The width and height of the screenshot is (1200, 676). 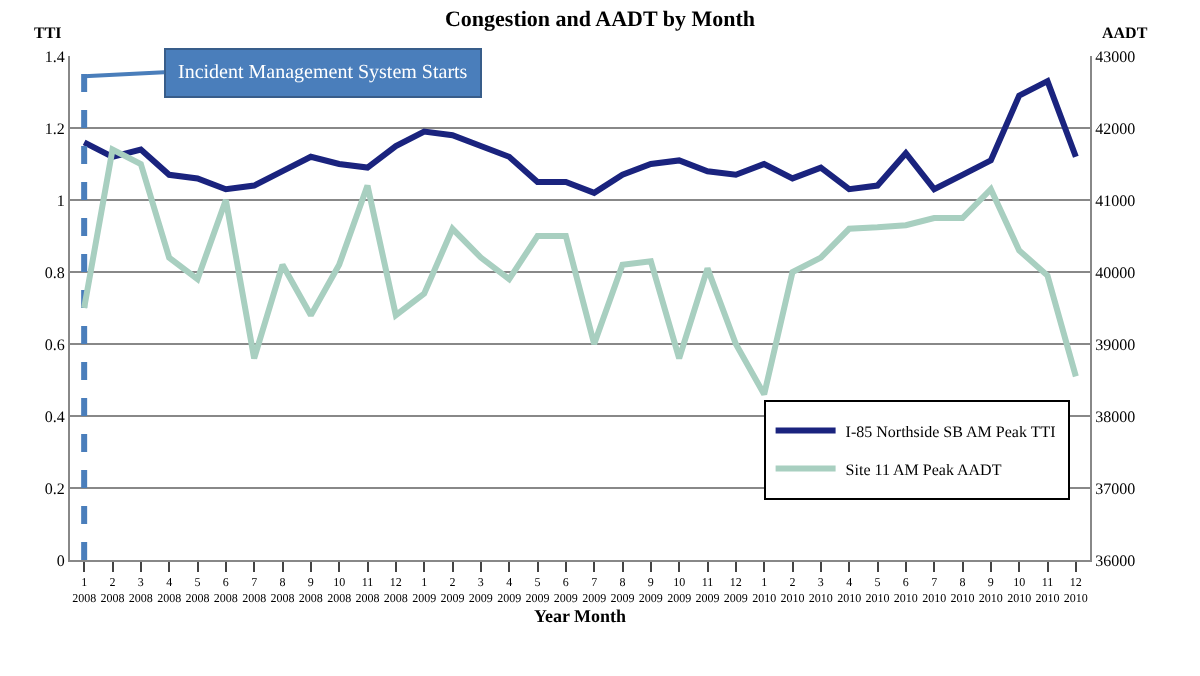 What do you see at coordinates (923, 469) in the screenshot?
I see `legend-label: Site 11 AM Peak AADT` at bounding box center [923, 469].